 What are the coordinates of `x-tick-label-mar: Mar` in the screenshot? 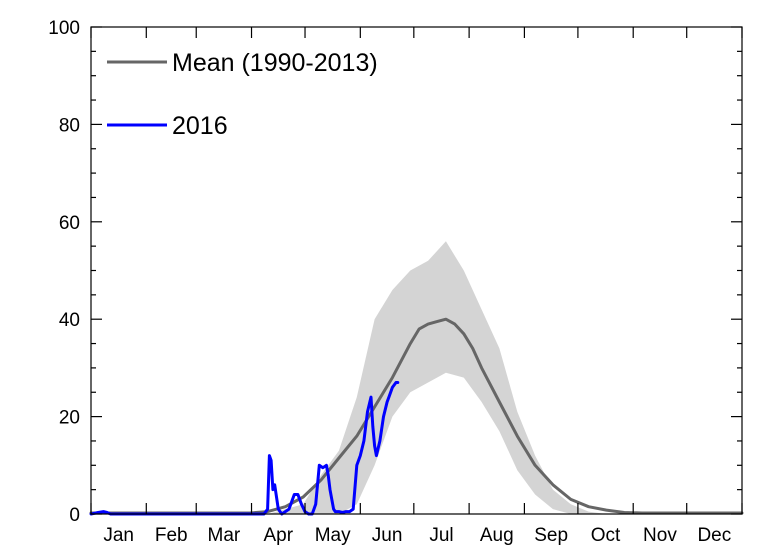 It's located at (224, 535).